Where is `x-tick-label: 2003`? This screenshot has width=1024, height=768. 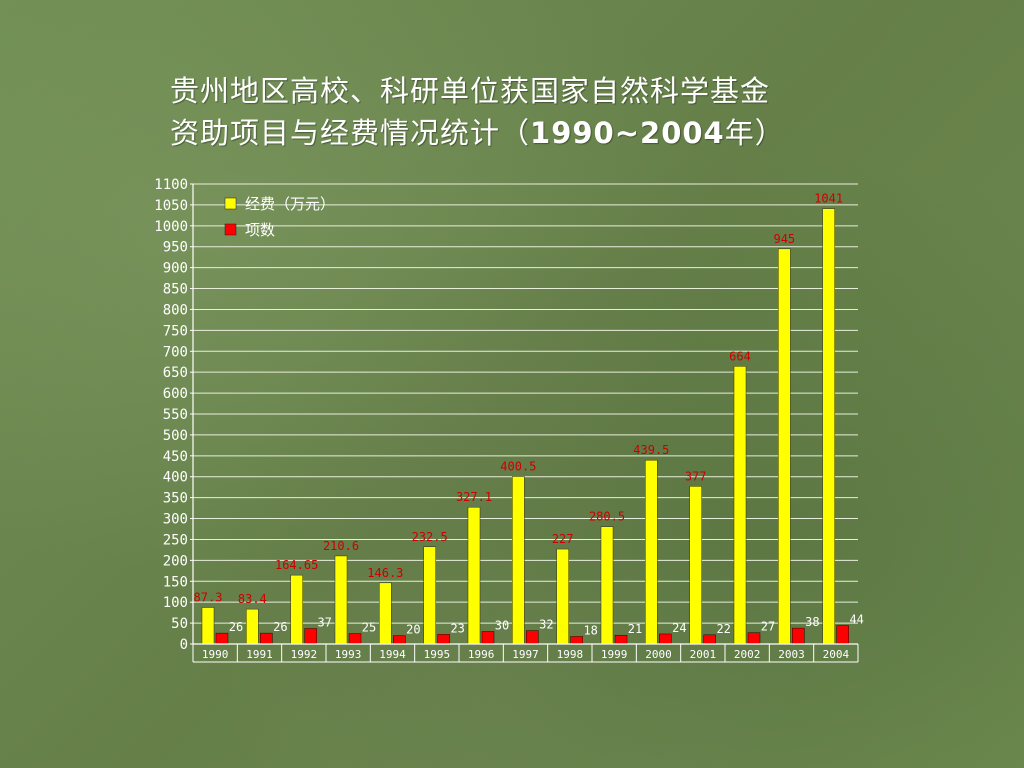 x-tick-label: 2003 is located at coordinates (791, 654).